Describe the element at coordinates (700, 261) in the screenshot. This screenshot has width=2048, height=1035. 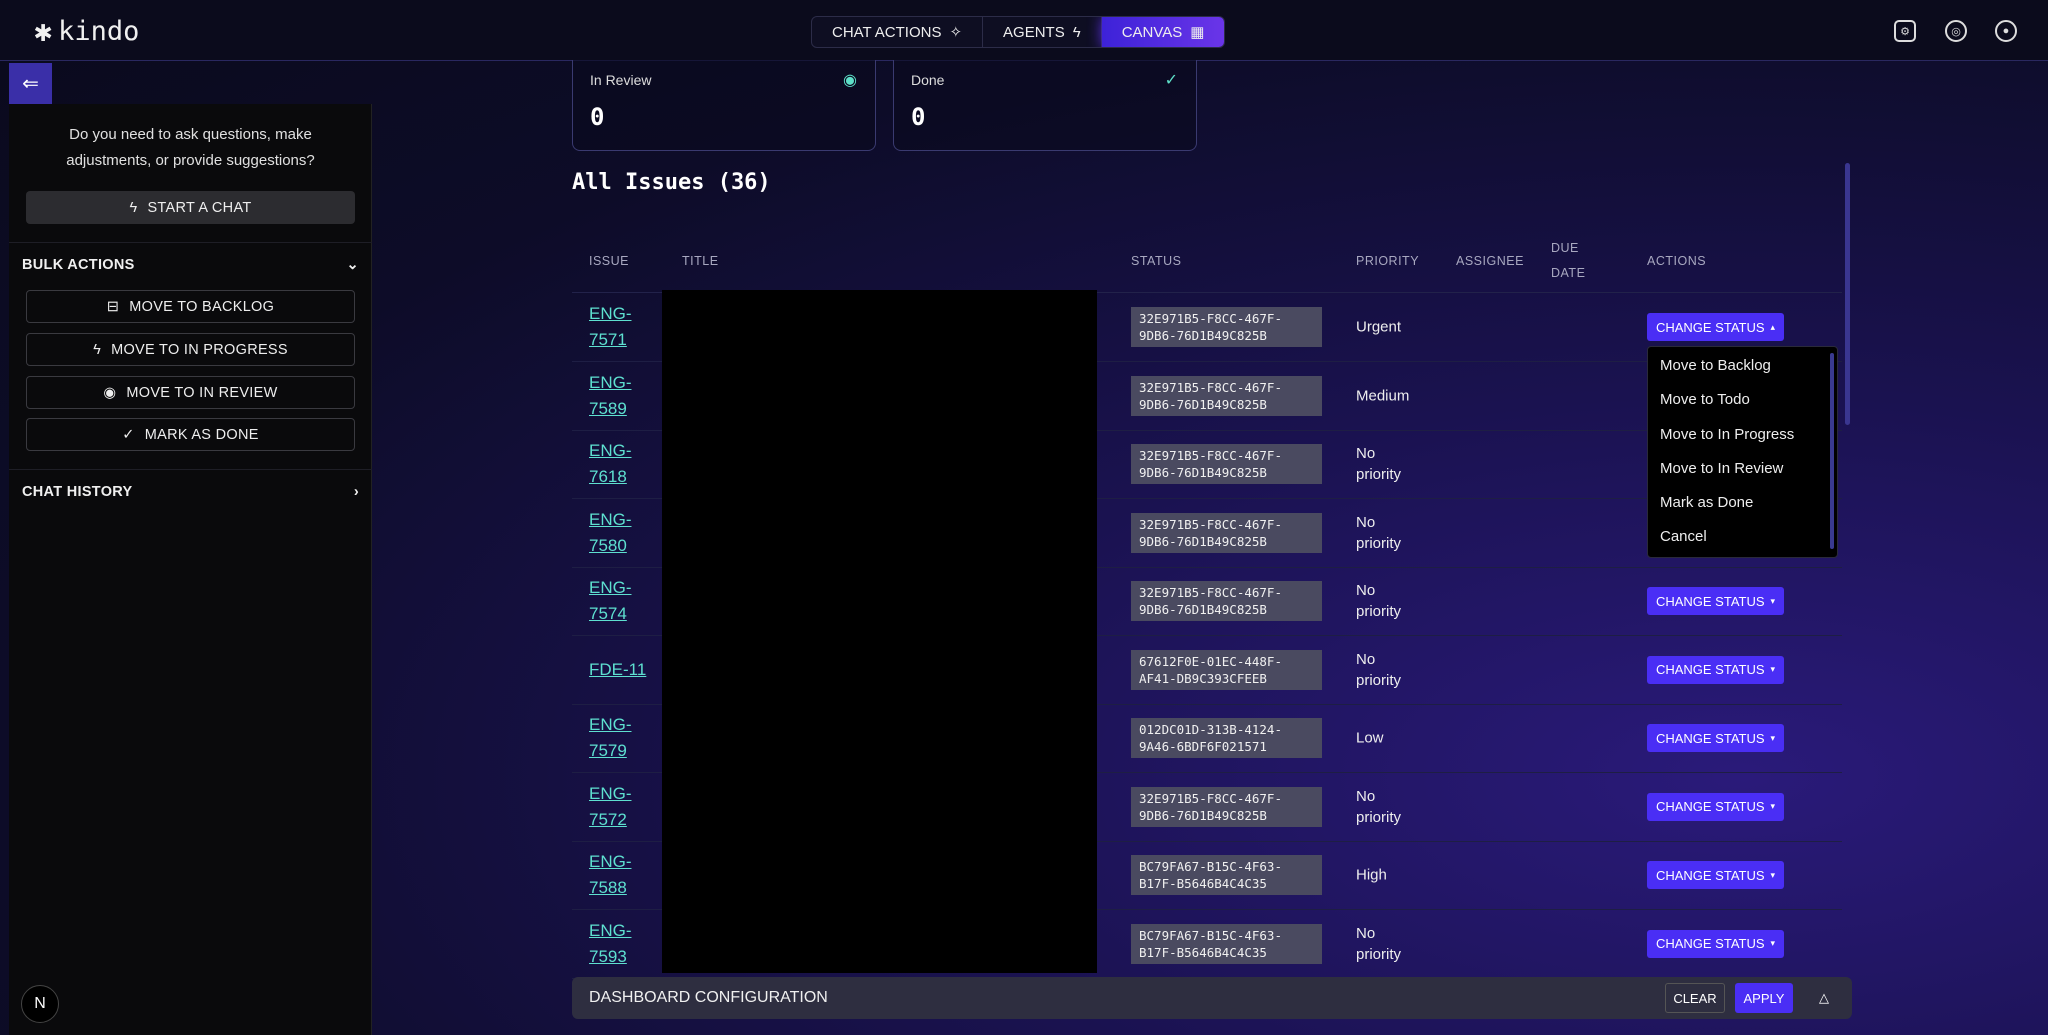
I see `column-header-title: TITLE` at that location.